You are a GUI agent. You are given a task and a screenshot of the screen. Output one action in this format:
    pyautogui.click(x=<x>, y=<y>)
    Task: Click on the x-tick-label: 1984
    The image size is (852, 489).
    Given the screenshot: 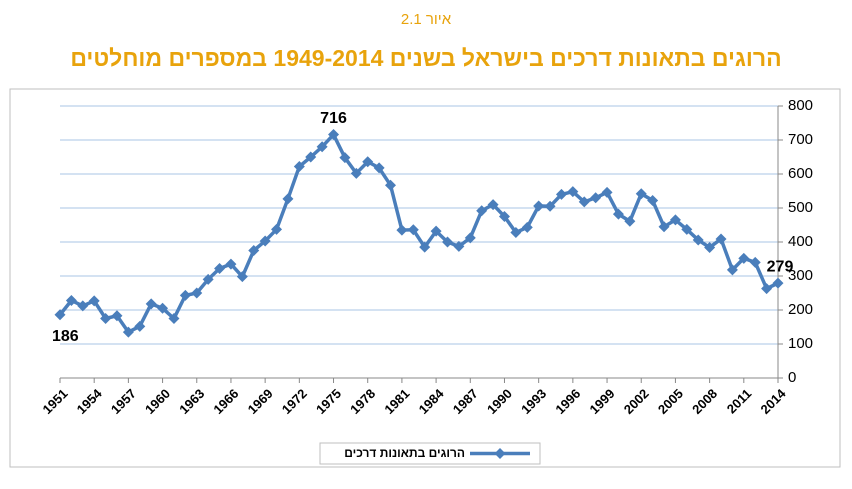 What is the action you would take?
    pyautogui.click(x=432, y=401)
    